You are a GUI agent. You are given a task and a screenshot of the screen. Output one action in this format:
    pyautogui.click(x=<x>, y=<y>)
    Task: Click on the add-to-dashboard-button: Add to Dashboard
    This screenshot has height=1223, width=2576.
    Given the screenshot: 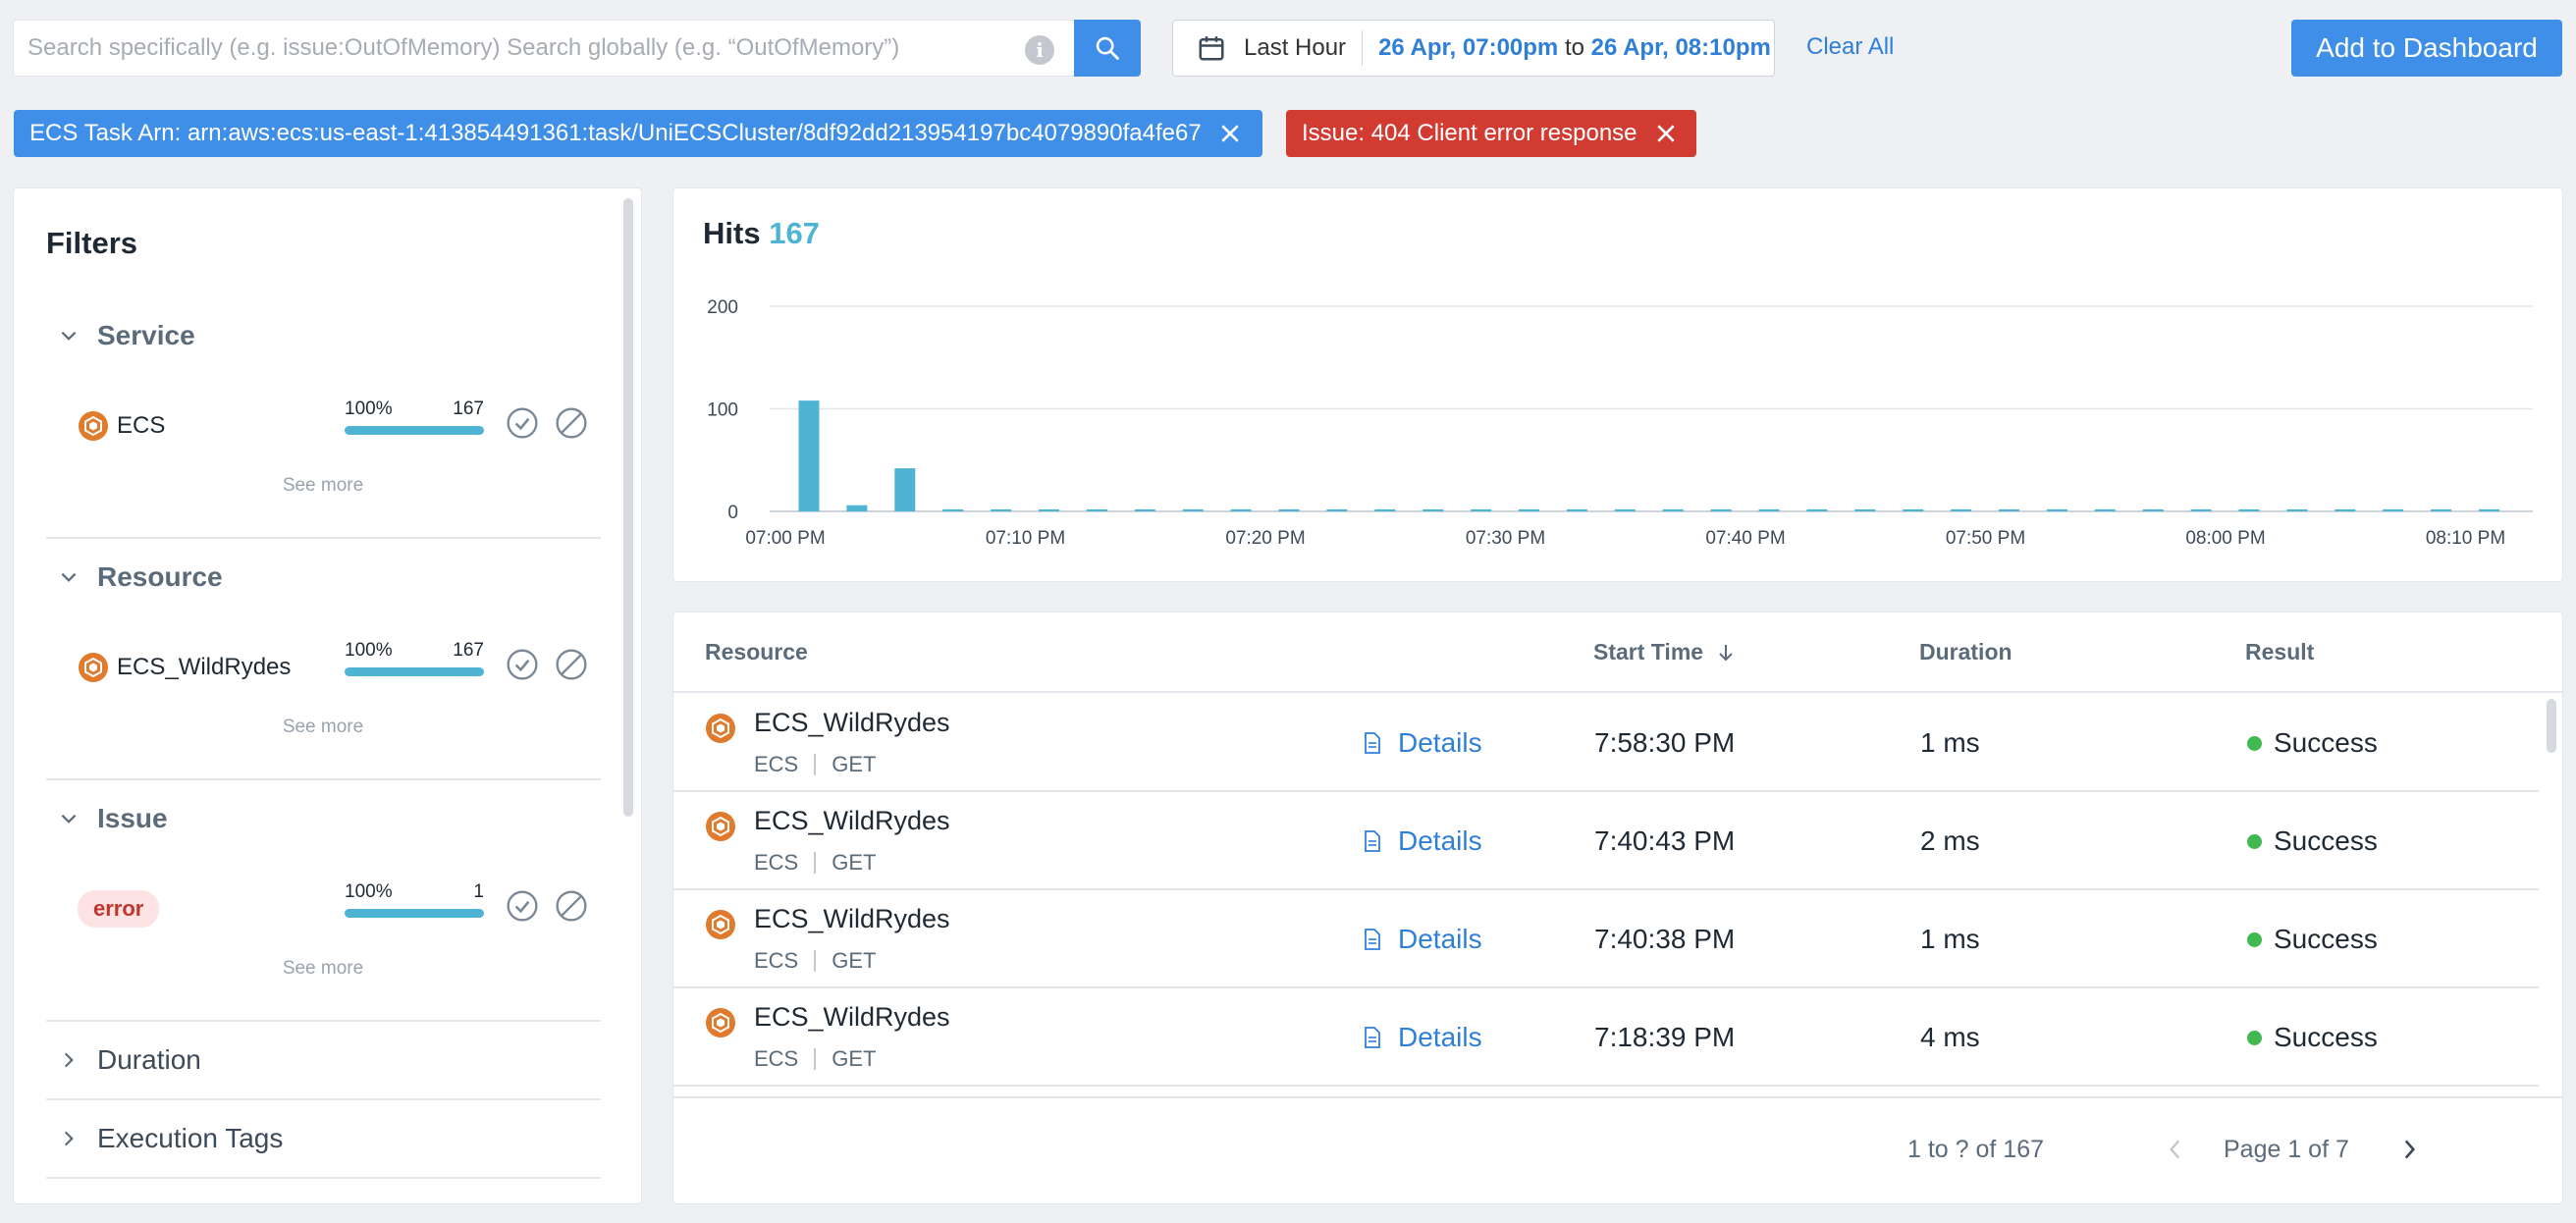 What is the action you would take?
    pyautogui.click(x=2426, y=48)
    